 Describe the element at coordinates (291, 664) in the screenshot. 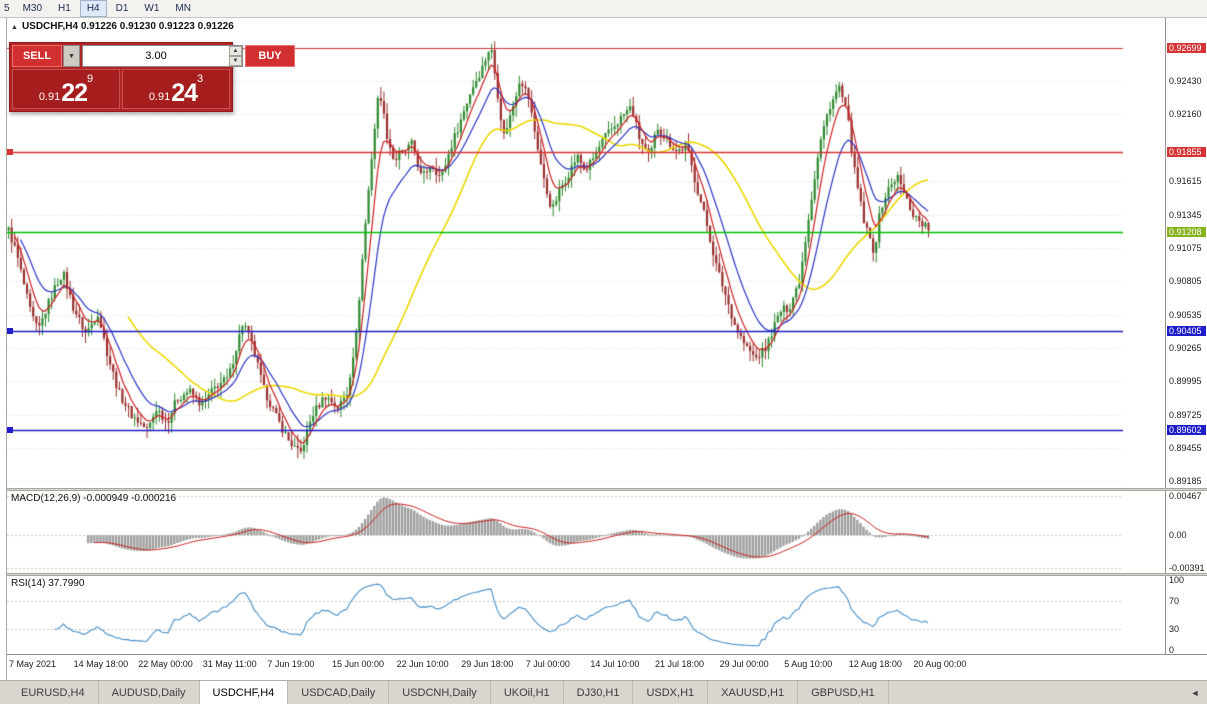

I see `time-label: 7 Jun 19:00` at that location.